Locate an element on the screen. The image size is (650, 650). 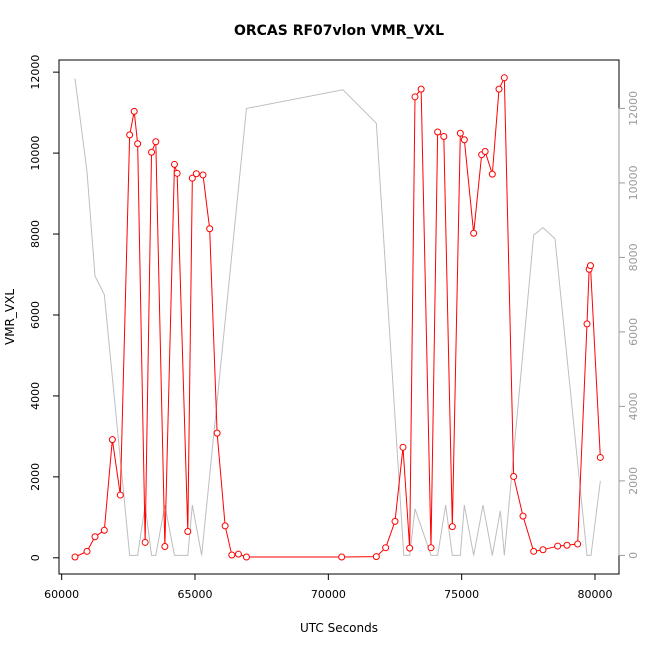
y2-tick-label: 8000 is located at coordinates (633, 257).